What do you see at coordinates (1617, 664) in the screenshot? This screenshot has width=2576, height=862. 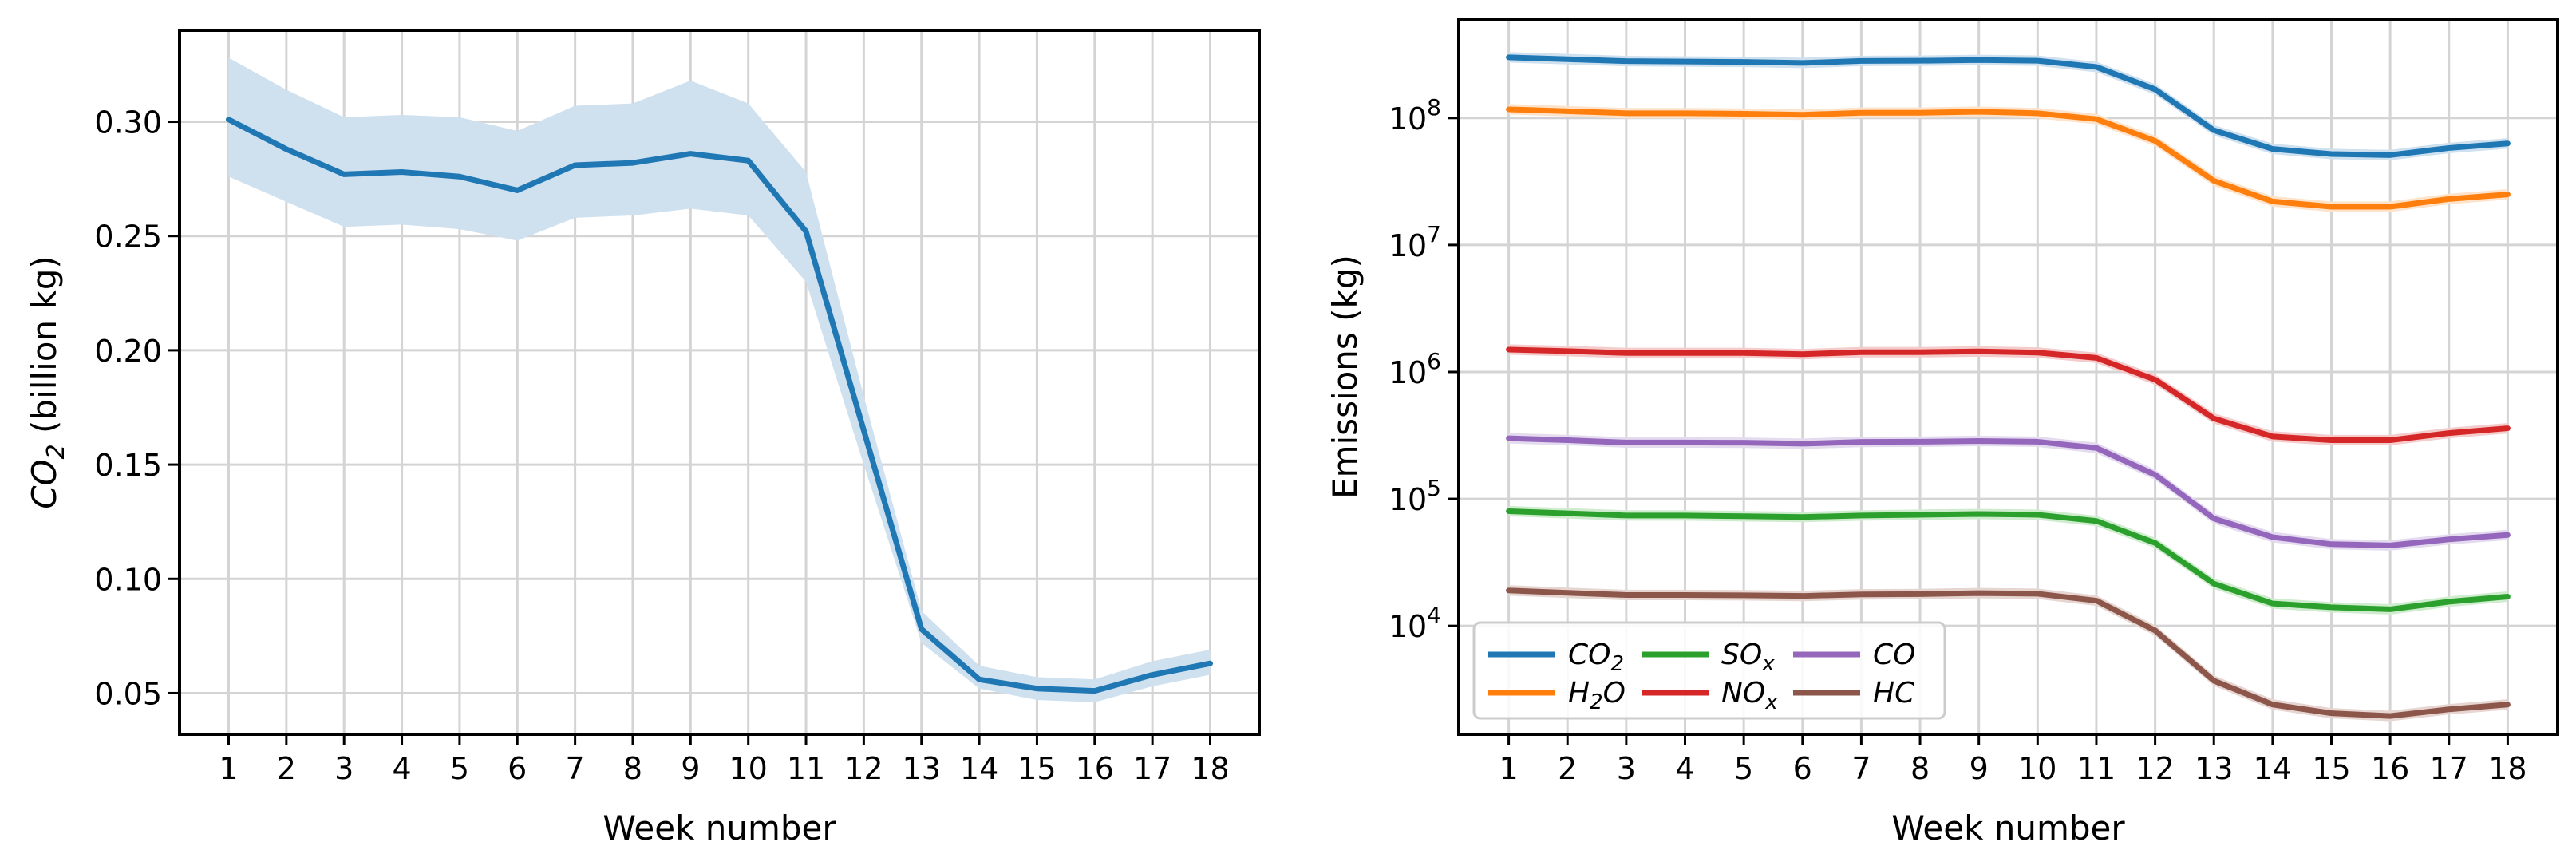 I see `legend-label-sub: 2` at bounding box center [1617, 664].